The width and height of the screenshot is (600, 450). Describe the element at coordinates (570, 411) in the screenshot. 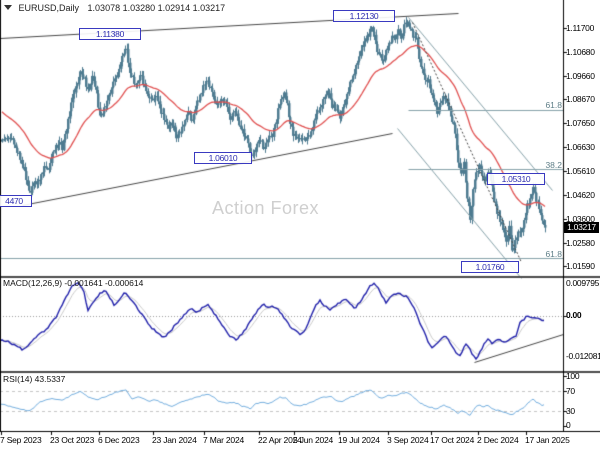

I see `rsi-tick-label: 30` at that location.